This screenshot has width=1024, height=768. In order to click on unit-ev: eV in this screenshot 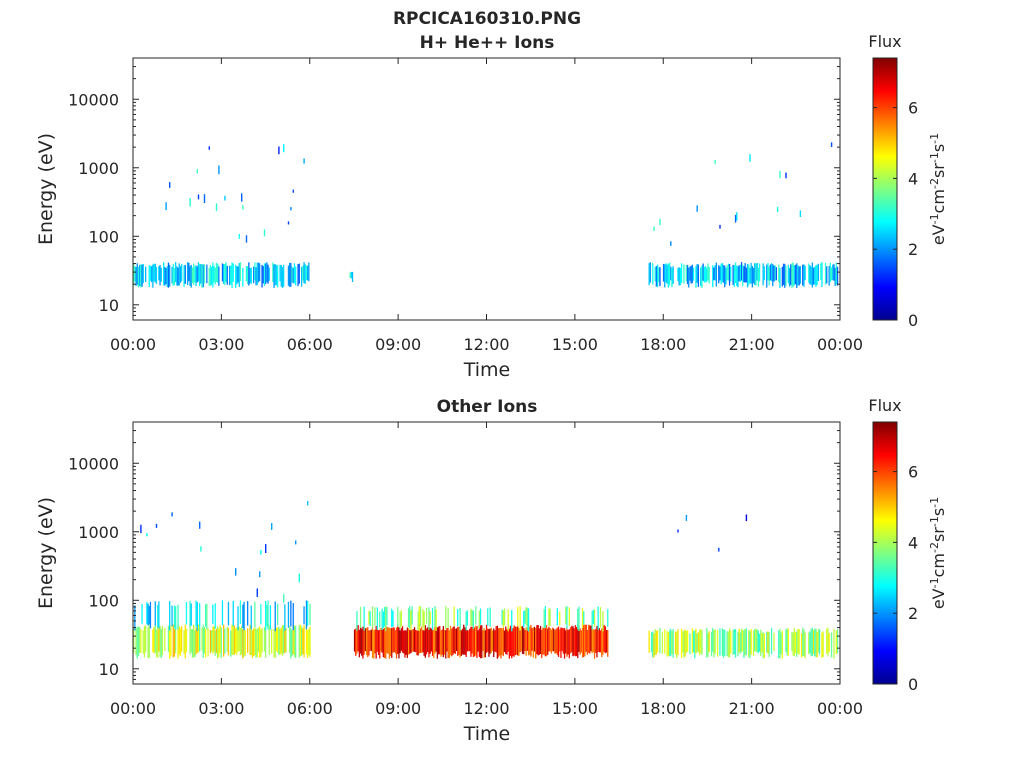, I will do `click(938, 234)`.